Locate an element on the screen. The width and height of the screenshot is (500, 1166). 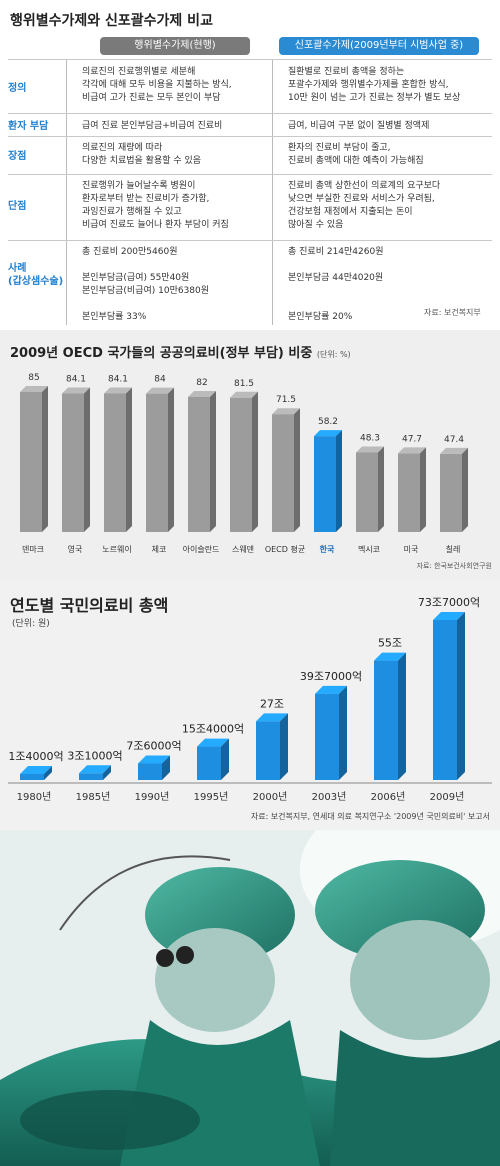
category-label: 칠레 is located at coordinates (453, 549).